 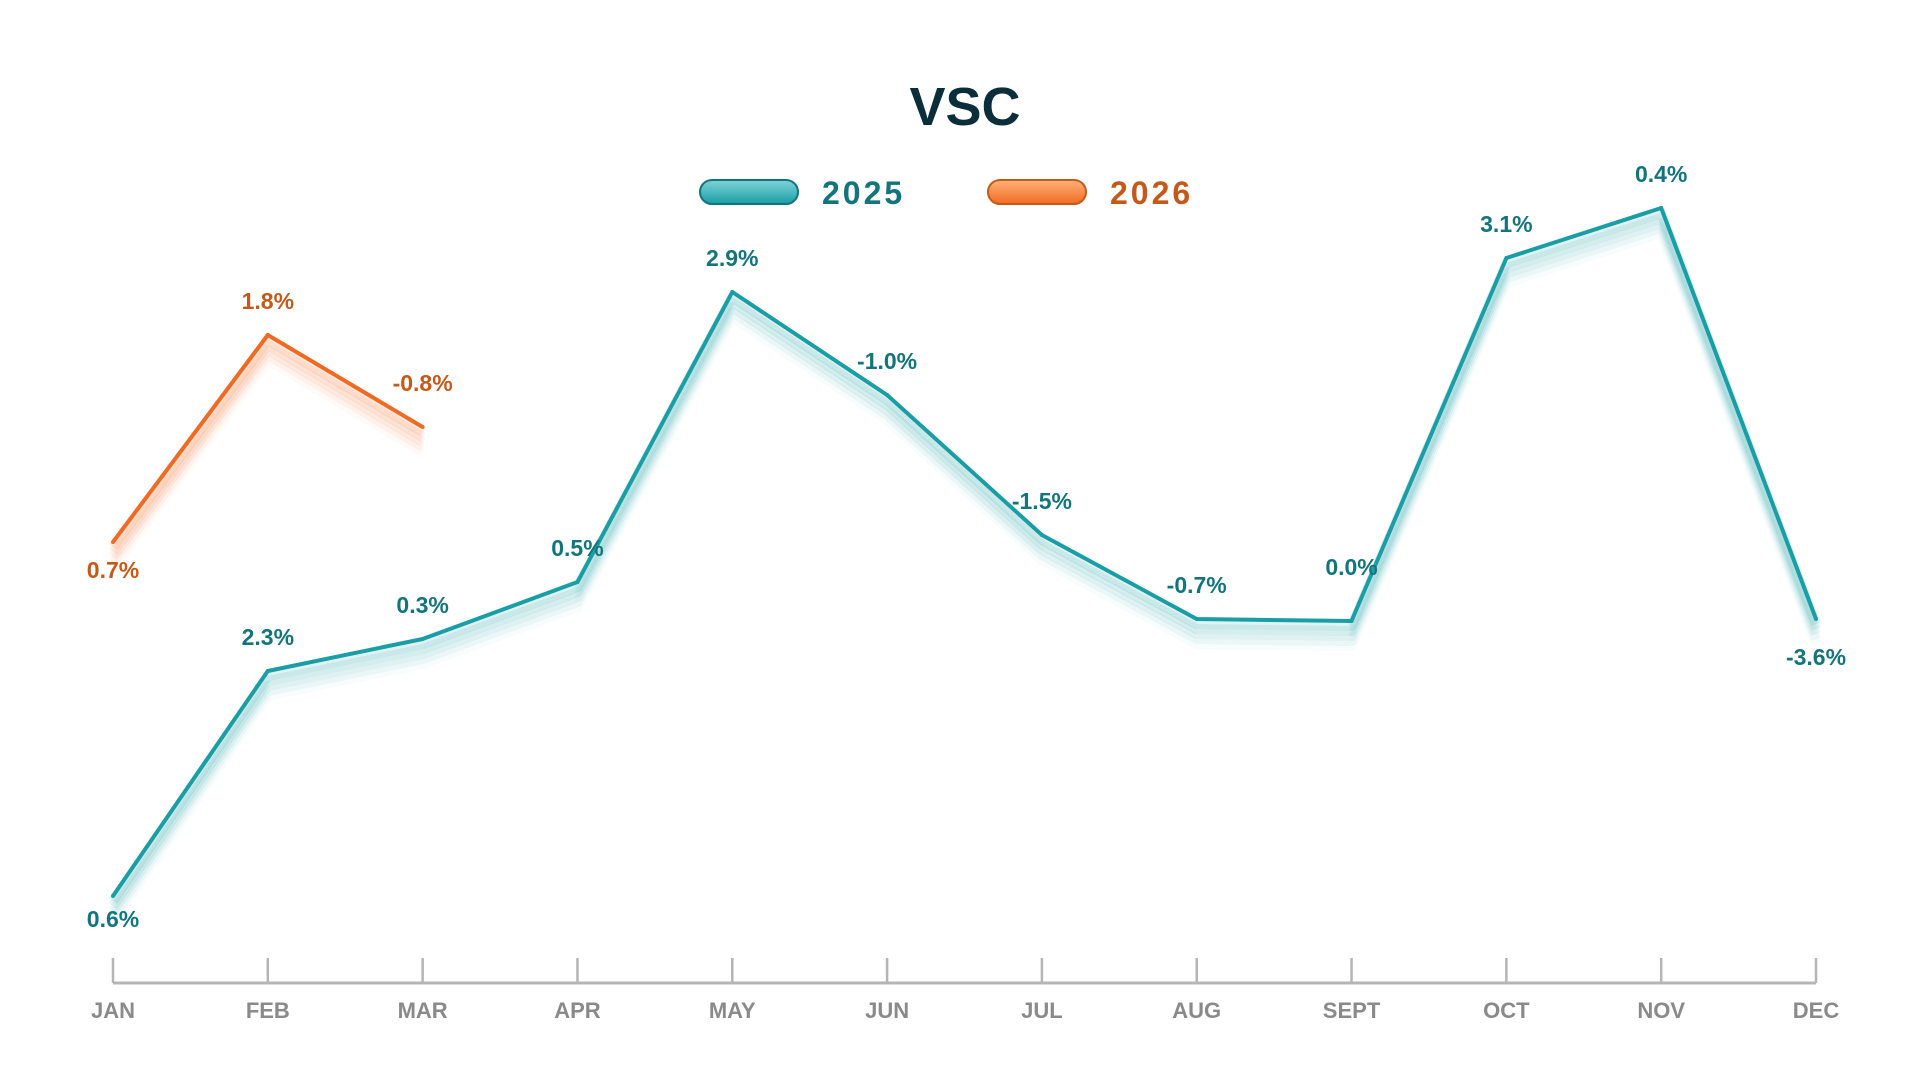 What do you see at coordinates (1196, 619) in the screenshot?
I see `data-point-2025-AUG` at bounding box center [1196, 619].